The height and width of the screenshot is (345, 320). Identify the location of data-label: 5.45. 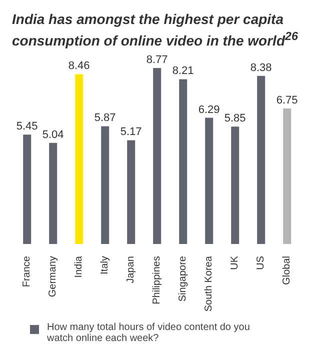
(27, 126).